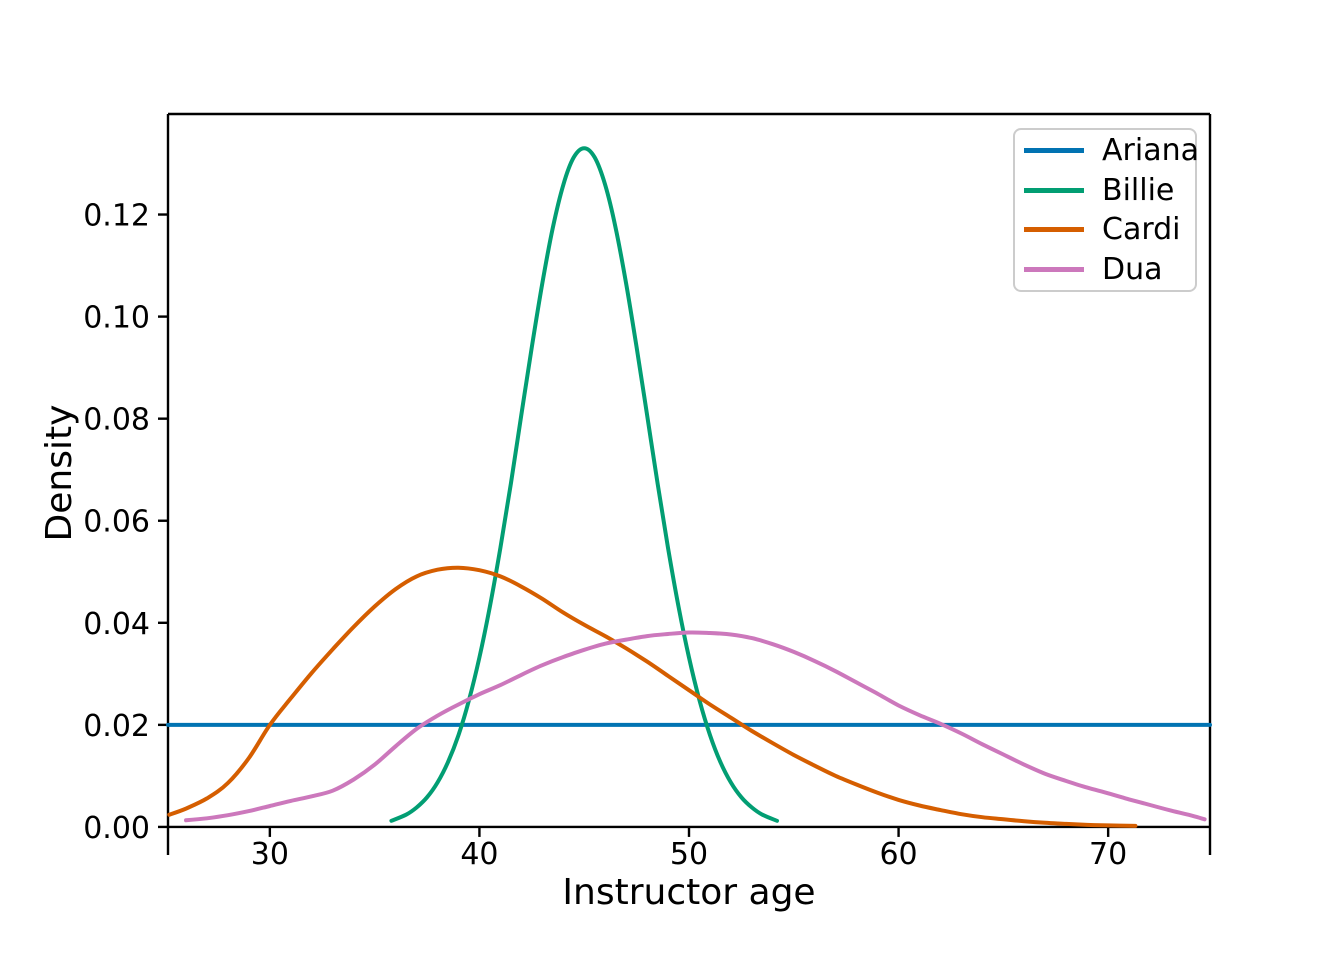 The image size is (1344, 960). What do you see at coordinates (116, 318) in the screenshot?
I see `y-tick-label: 0.10` at bounding box center [116, 318].